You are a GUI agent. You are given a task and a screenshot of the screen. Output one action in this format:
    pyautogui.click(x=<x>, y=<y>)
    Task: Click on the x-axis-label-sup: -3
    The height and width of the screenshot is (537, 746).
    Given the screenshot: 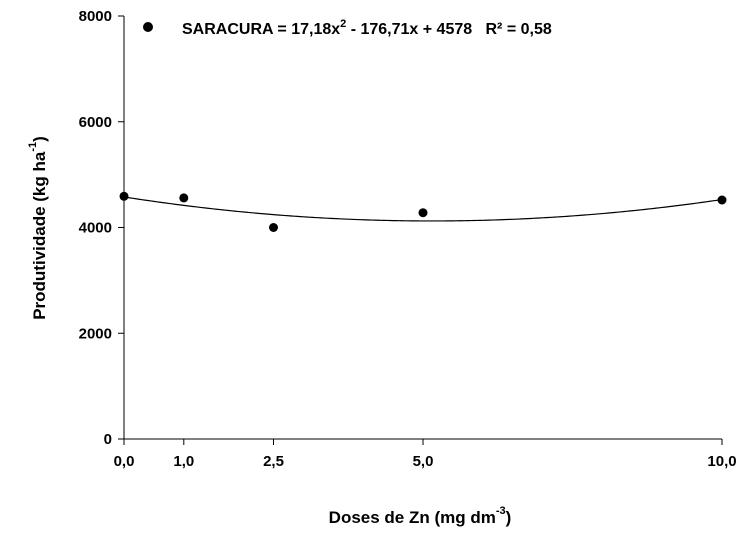 What is the action you would take?
    pyautogui.click(x=501, y=511)
    